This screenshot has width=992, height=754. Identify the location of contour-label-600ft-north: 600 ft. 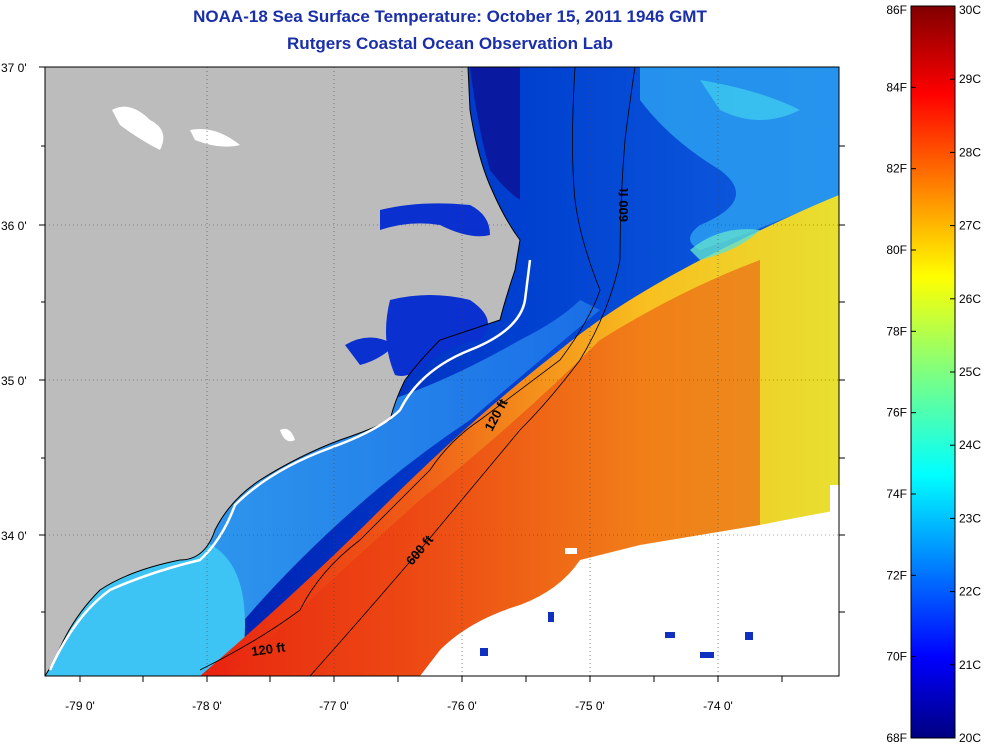
(623, 204).